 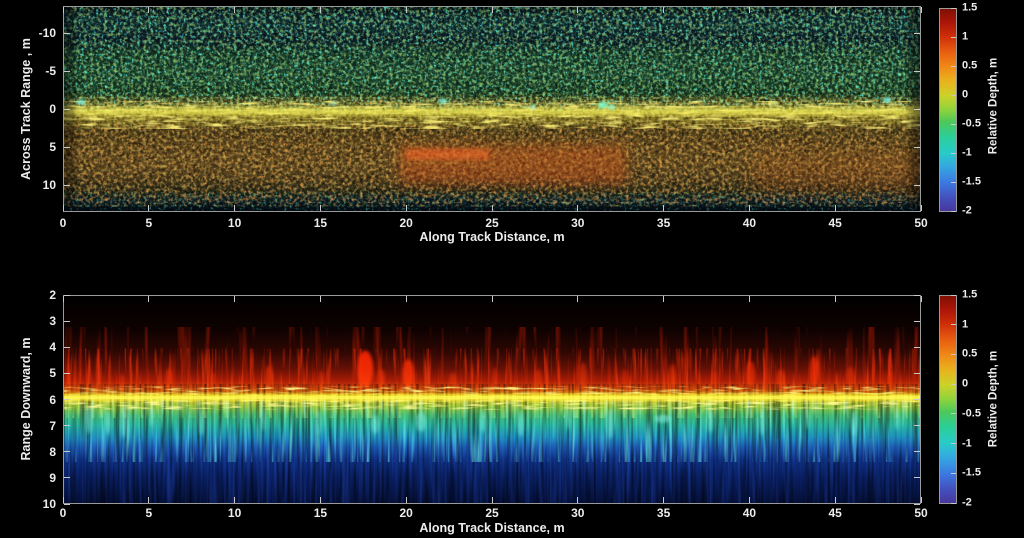 What do you see at coordinates (52, 147) in the screenshot?
I see `top-ytick-label: 5` at bounding box center [52, 147].